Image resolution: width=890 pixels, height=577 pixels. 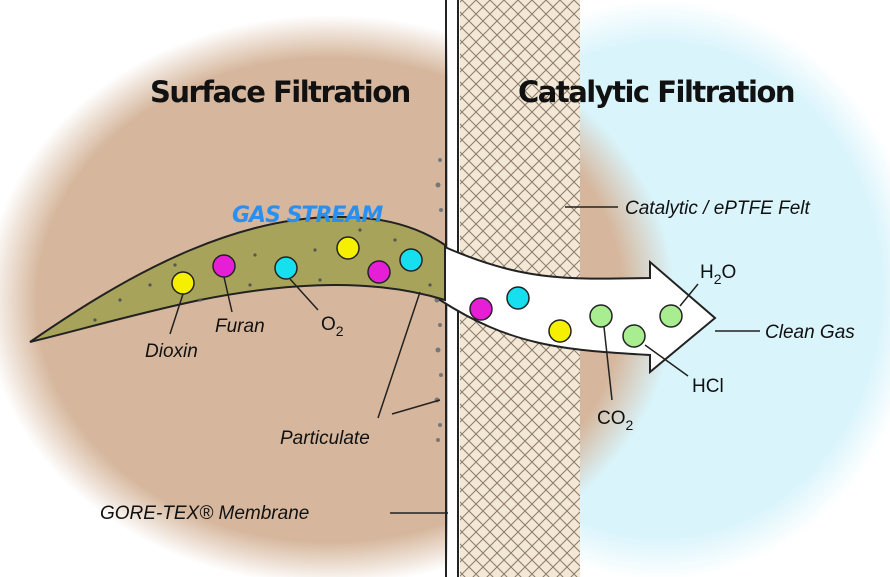 I want to click on label: GORE-TEX® Membrane, so click(x=204, y=513).